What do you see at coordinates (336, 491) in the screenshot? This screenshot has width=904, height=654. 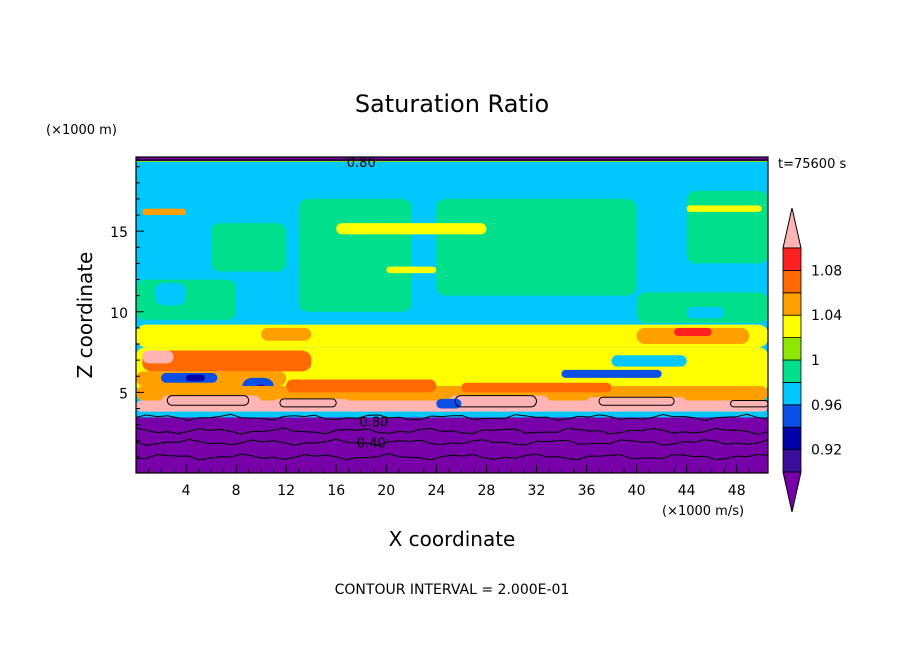 I see `x-tick-label: 16` at bounding box center [336, 491].